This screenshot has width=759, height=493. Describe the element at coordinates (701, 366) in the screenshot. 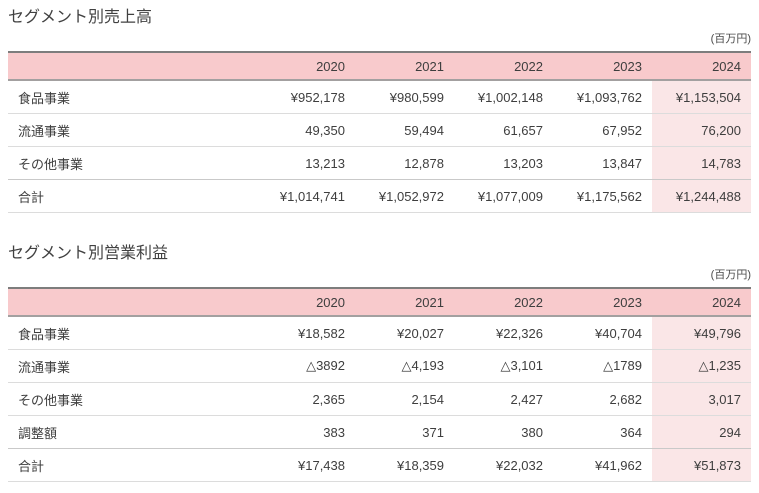

I see `value-cell: △1,235` at that location.